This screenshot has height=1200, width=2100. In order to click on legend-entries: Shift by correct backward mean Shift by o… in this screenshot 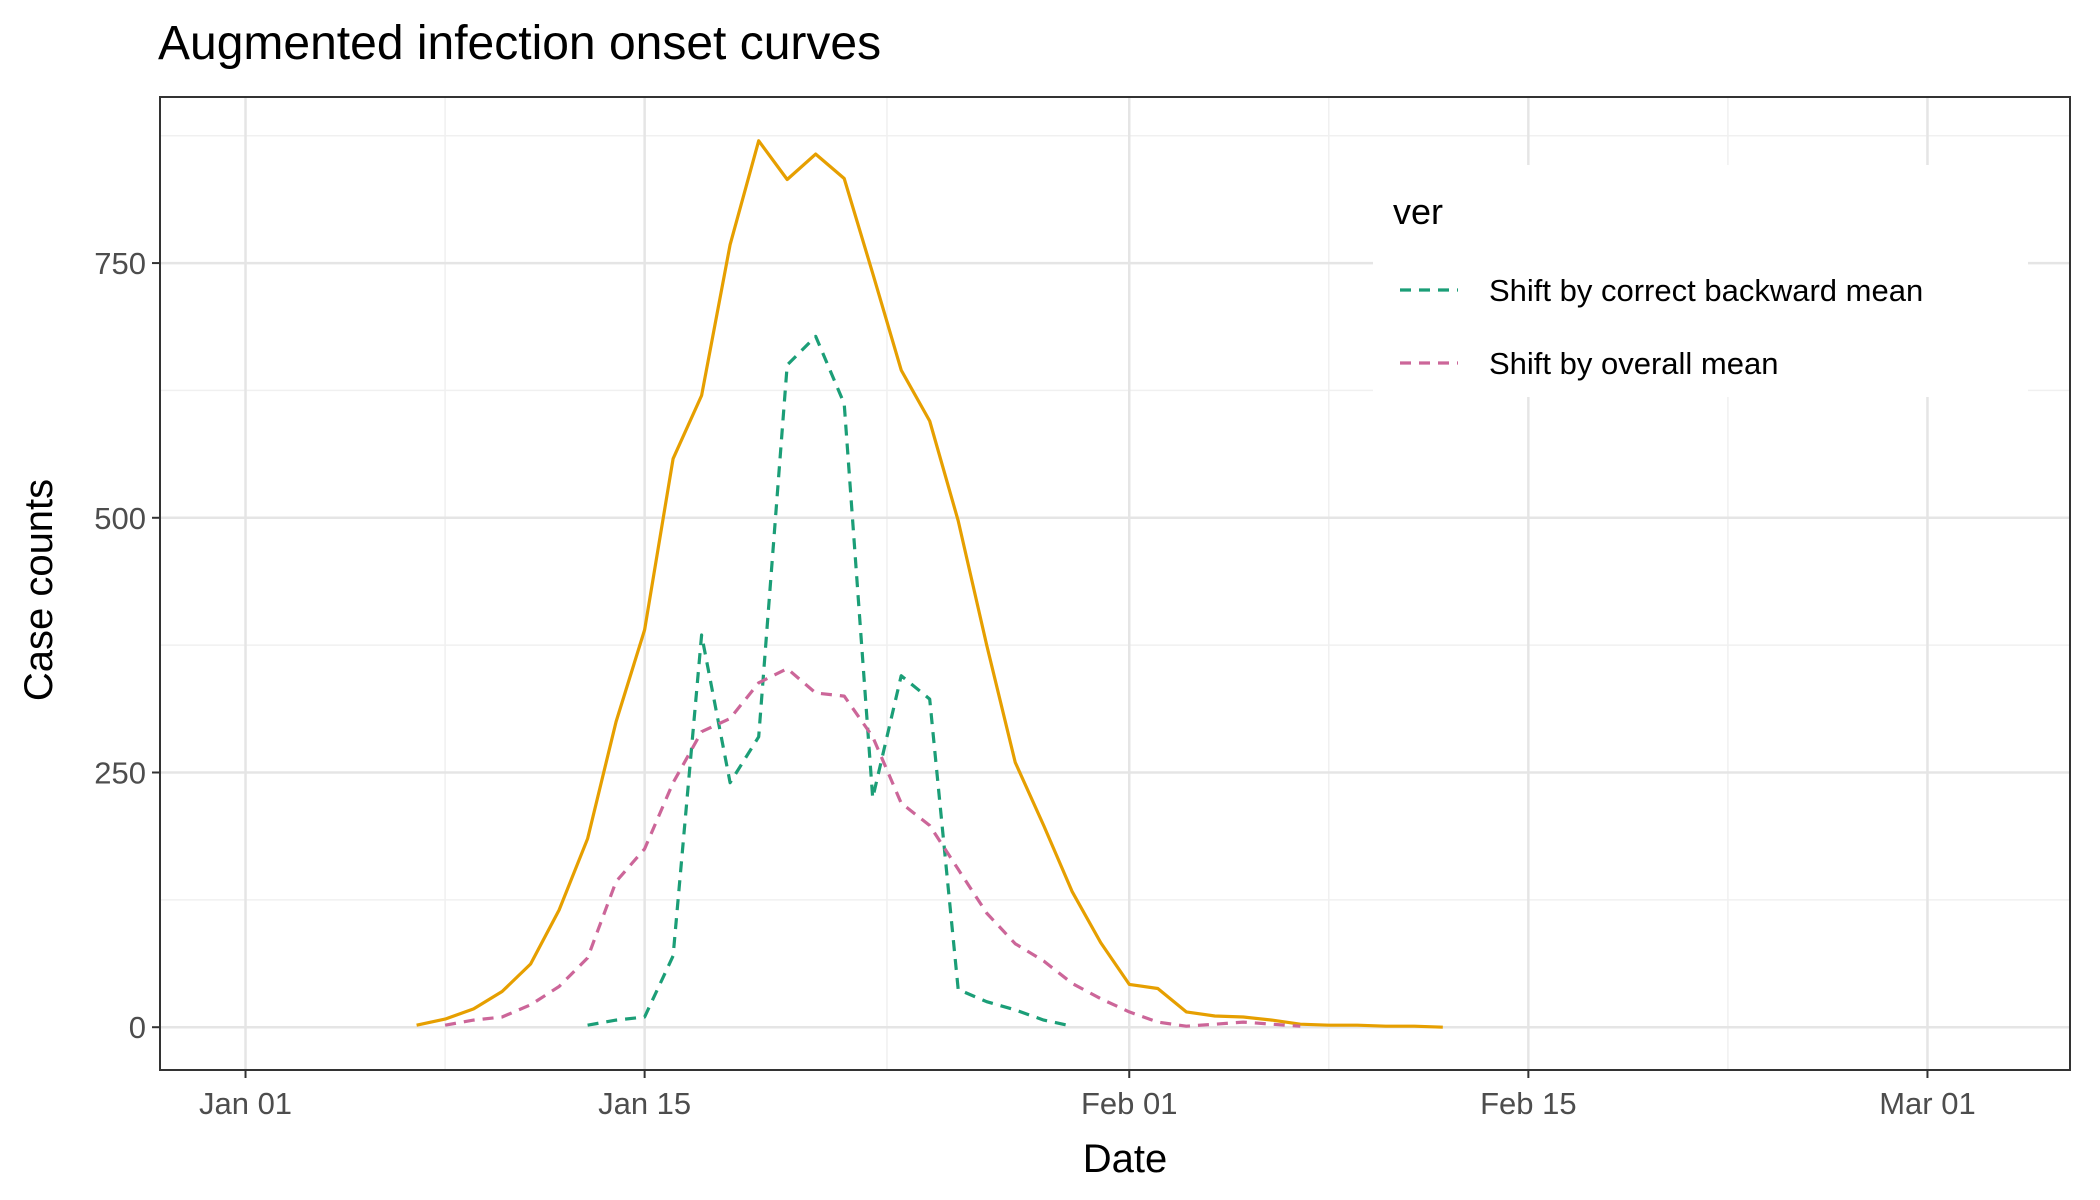, I will do `click(1661, 327)`.